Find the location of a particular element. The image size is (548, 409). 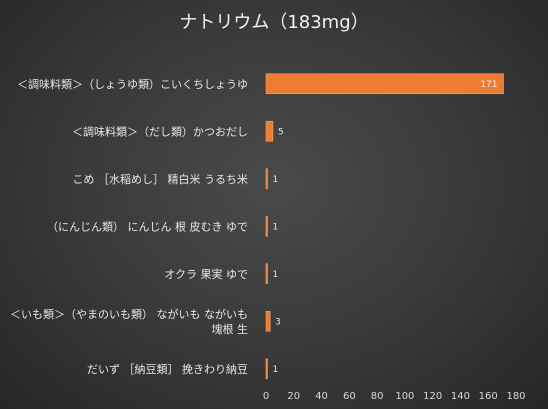

category-label: こめ ［水稲めし］ 精白米 うるち米 is located at coordinates (161, 179).